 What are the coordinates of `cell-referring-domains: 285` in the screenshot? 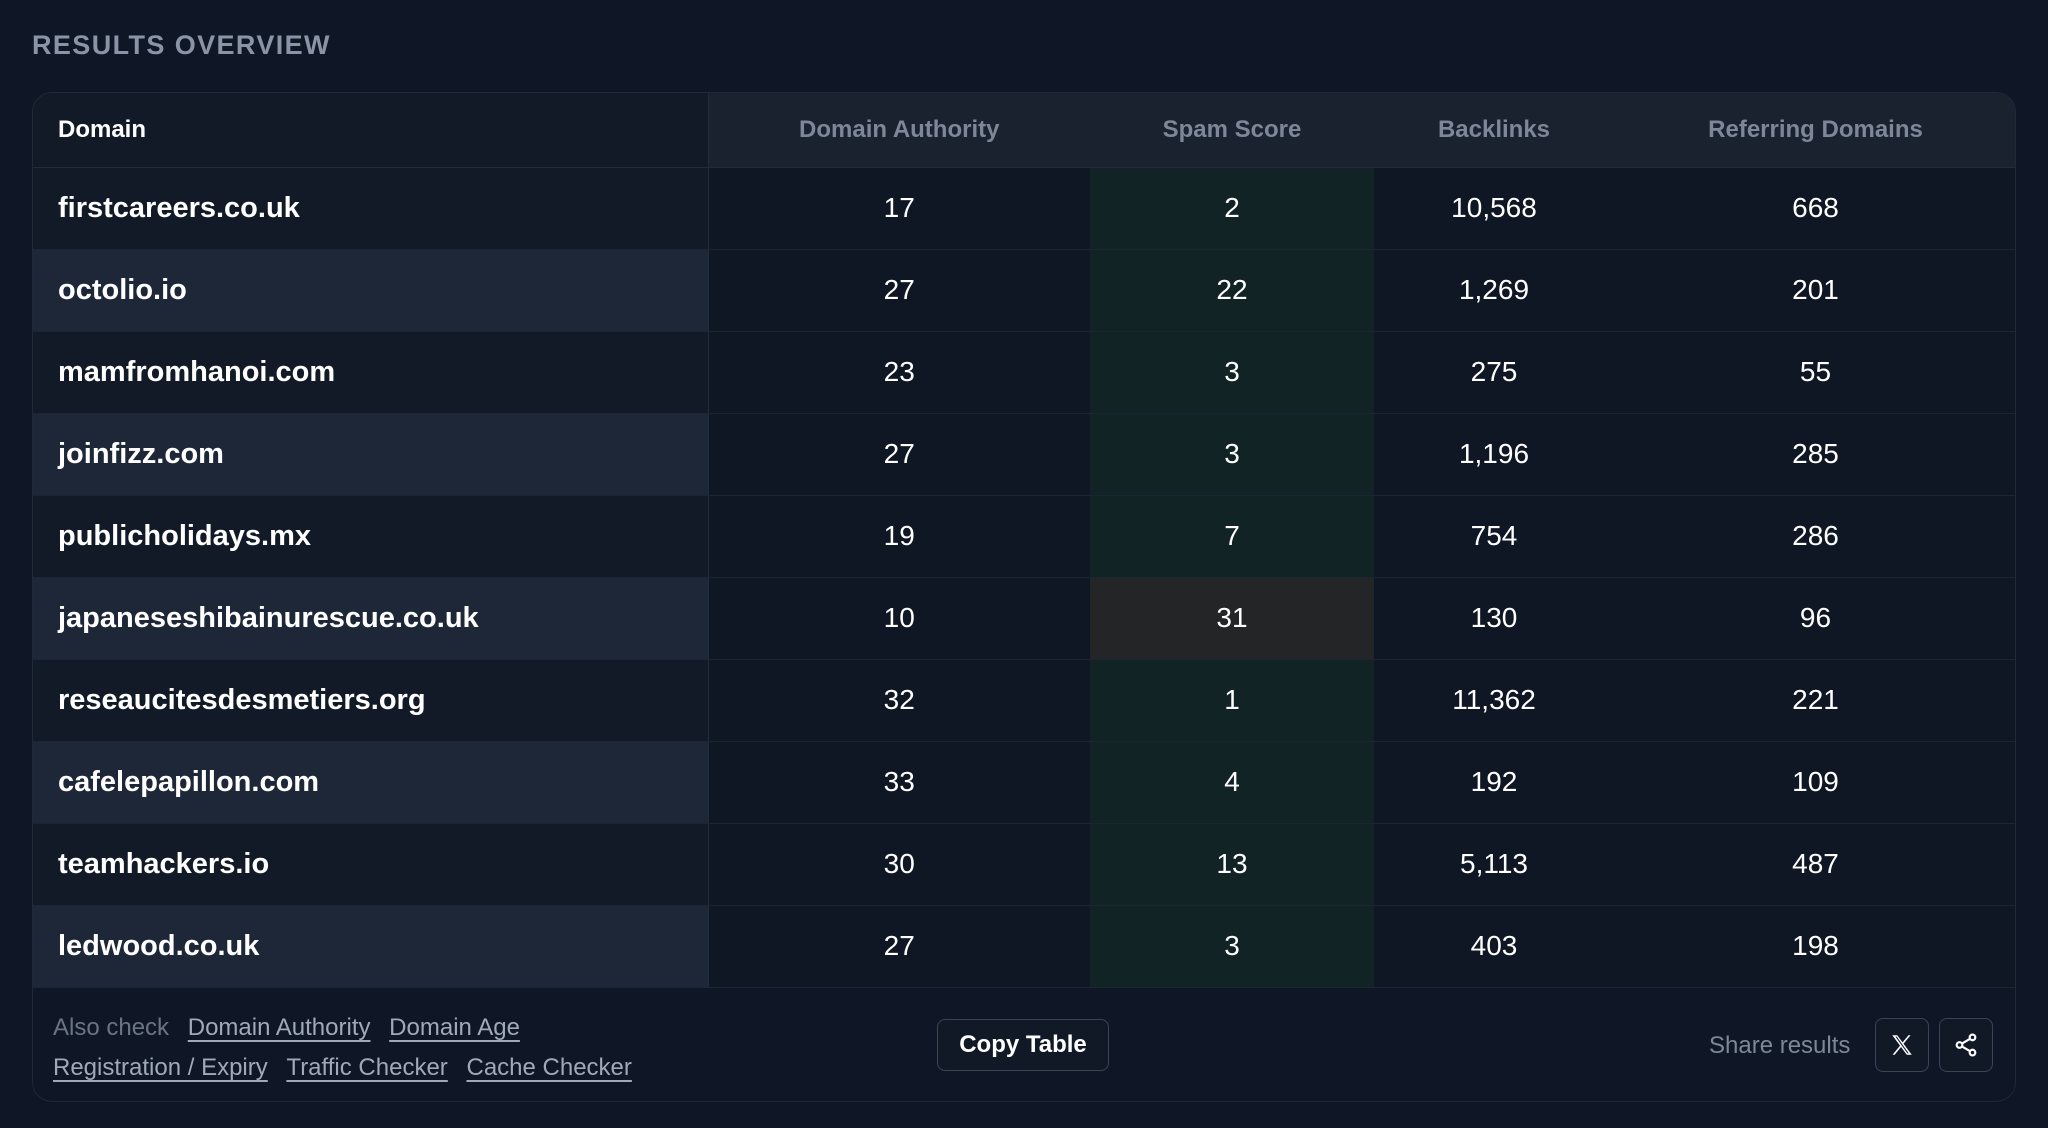 It's located at (1814, 454).